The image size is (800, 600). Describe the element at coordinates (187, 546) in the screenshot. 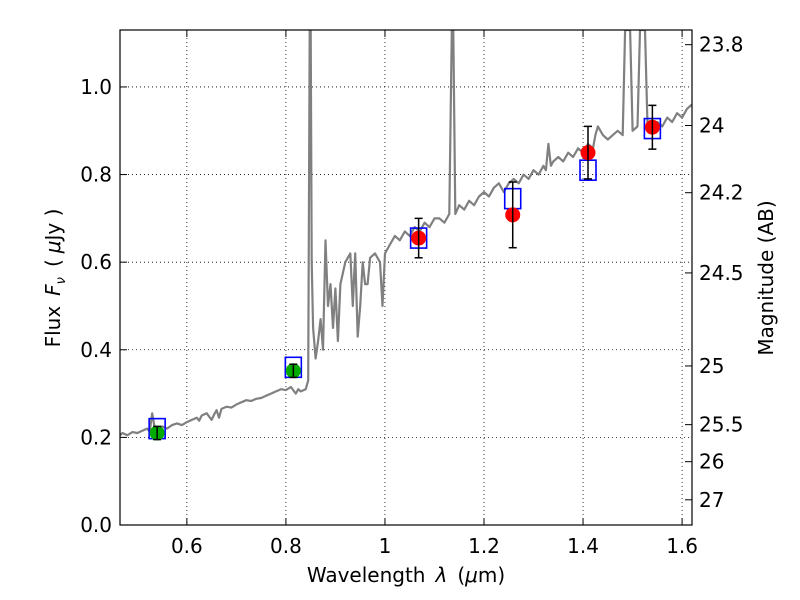

I see `x-tick-label: 0.6` at that location.